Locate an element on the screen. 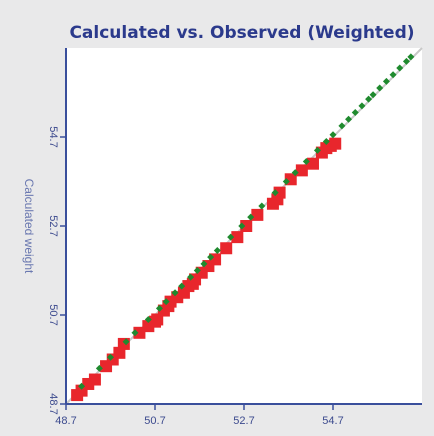 This screenshot has height=436, width=434. y-tick-label: 52.7 is located at coordinates (53, 225).